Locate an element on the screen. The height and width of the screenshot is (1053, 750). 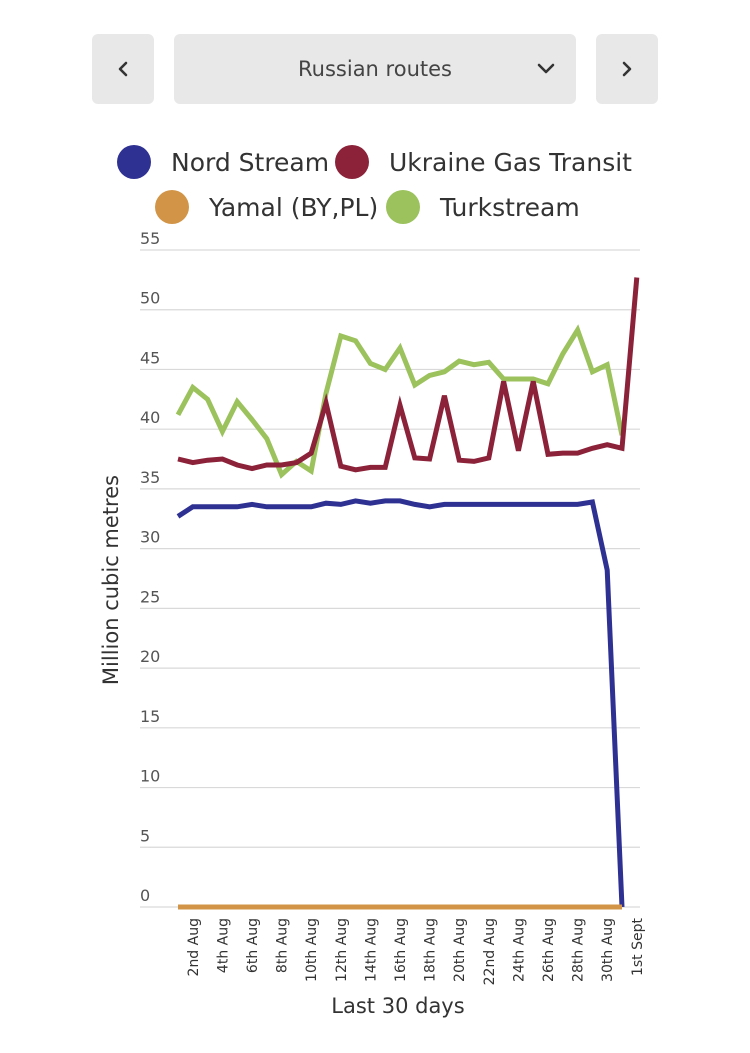
next-button is located at coordinates (627, 69).